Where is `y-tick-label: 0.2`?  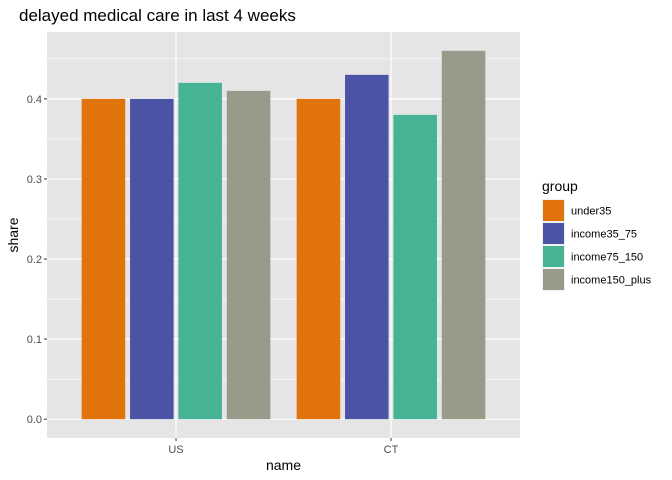 y-tick-label: 0.2 is located at coordinates (34, 260).